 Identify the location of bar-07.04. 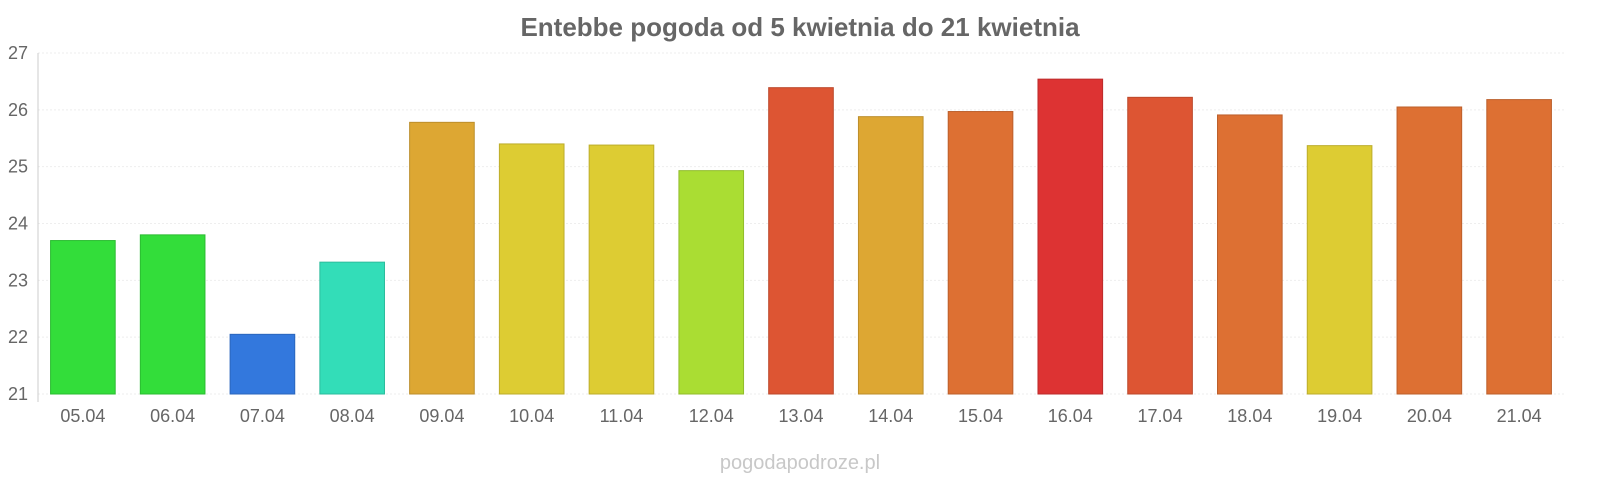
(262, 364).